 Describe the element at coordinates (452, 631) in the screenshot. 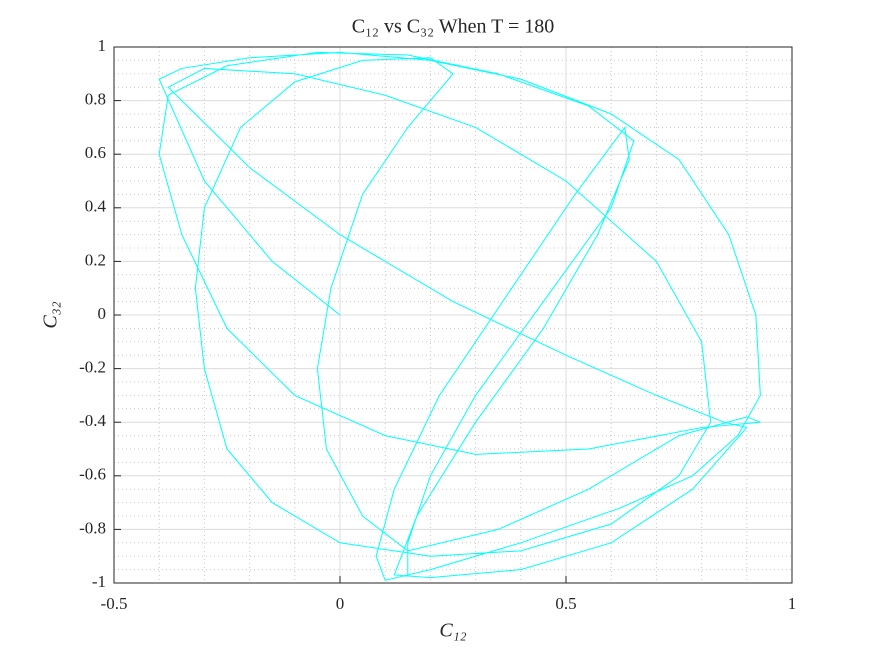

I see `x-axis-label: C₁₂` at that location.